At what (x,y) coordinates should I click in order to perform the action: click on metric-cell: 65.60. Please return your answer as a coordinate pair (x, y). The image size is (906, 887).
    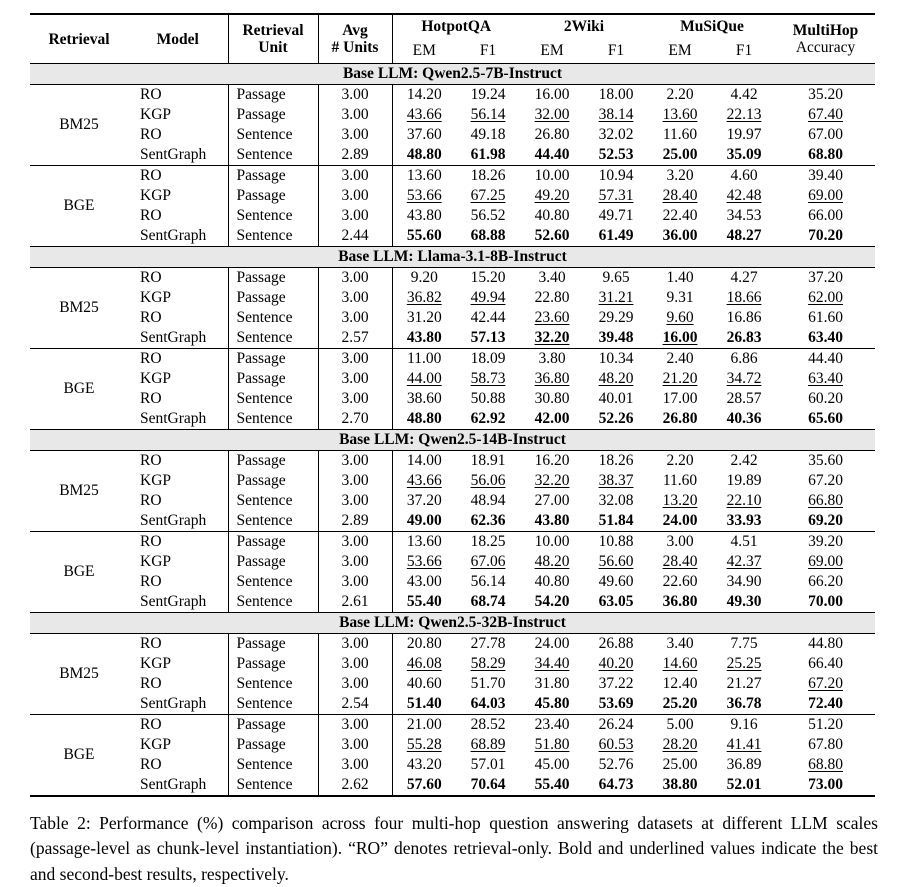
    Looking at the image, I should click on (825, 418).